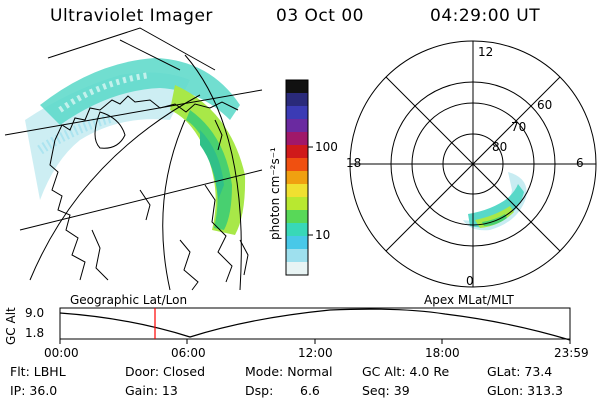 This screenshot has height=400, width=600. I want to click on dsp-value: 6.6, so click(310, 390).